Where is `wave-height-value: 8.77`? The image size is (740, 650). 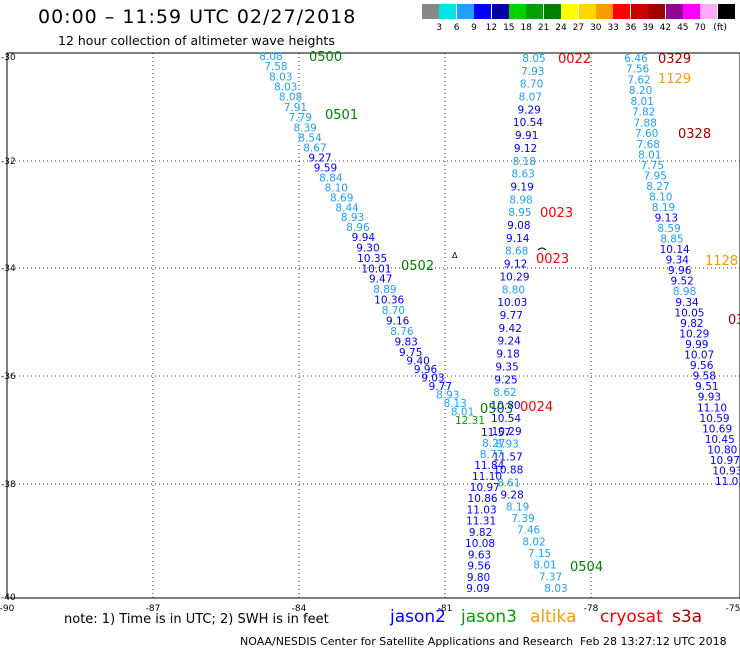 wave-height-value: 8.77 is located at coordinates (491, 455).